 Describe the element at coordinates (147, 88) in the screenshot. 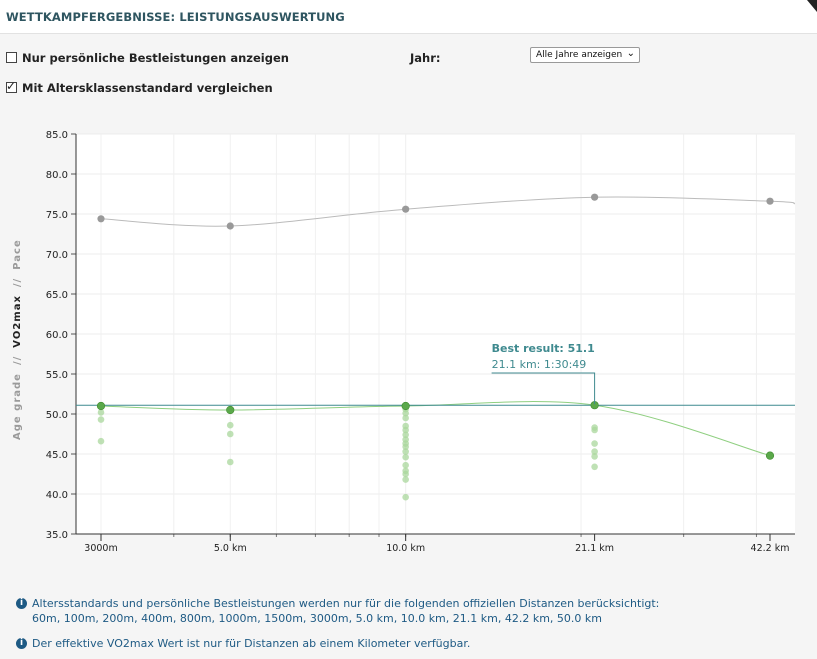

I see `age-standard-label: Mit Altersklassenstandard vergleichen` at that location.